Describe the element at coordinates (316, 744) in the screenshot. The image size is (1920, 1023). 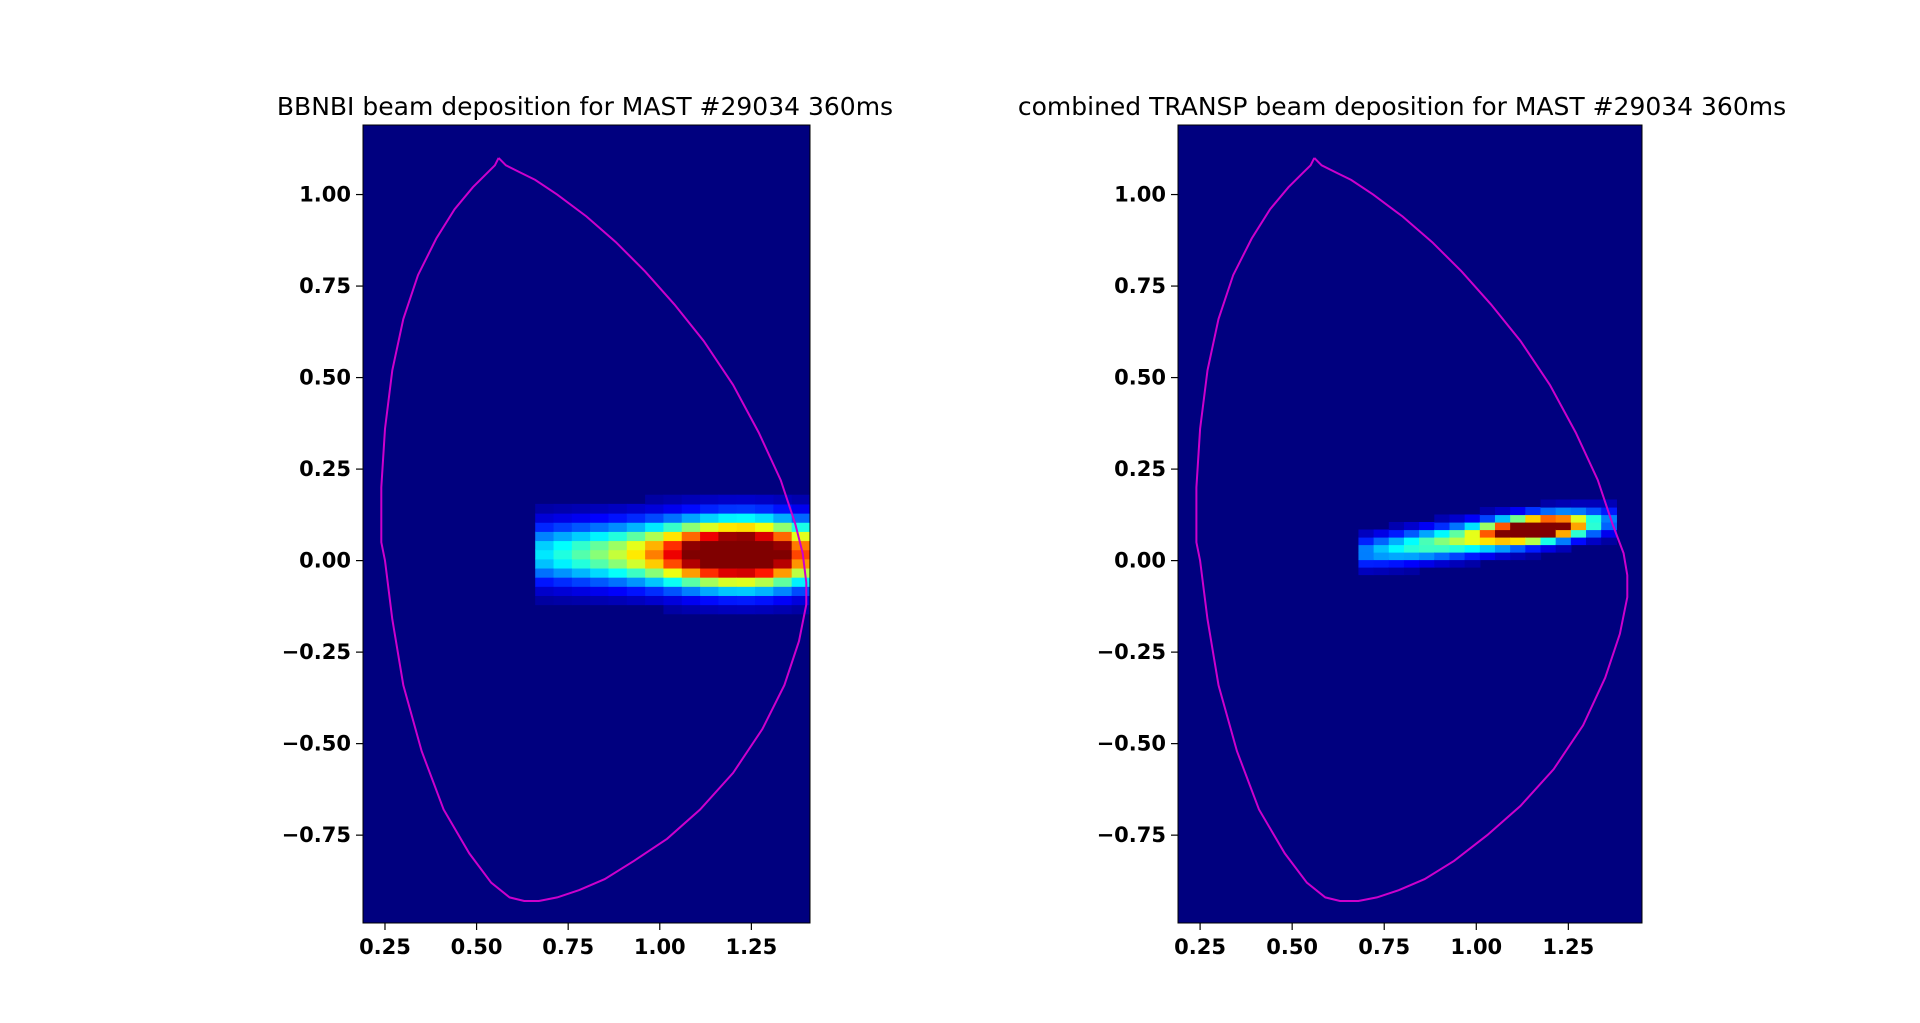
I see `y-tick-label: −0.50` at that location.